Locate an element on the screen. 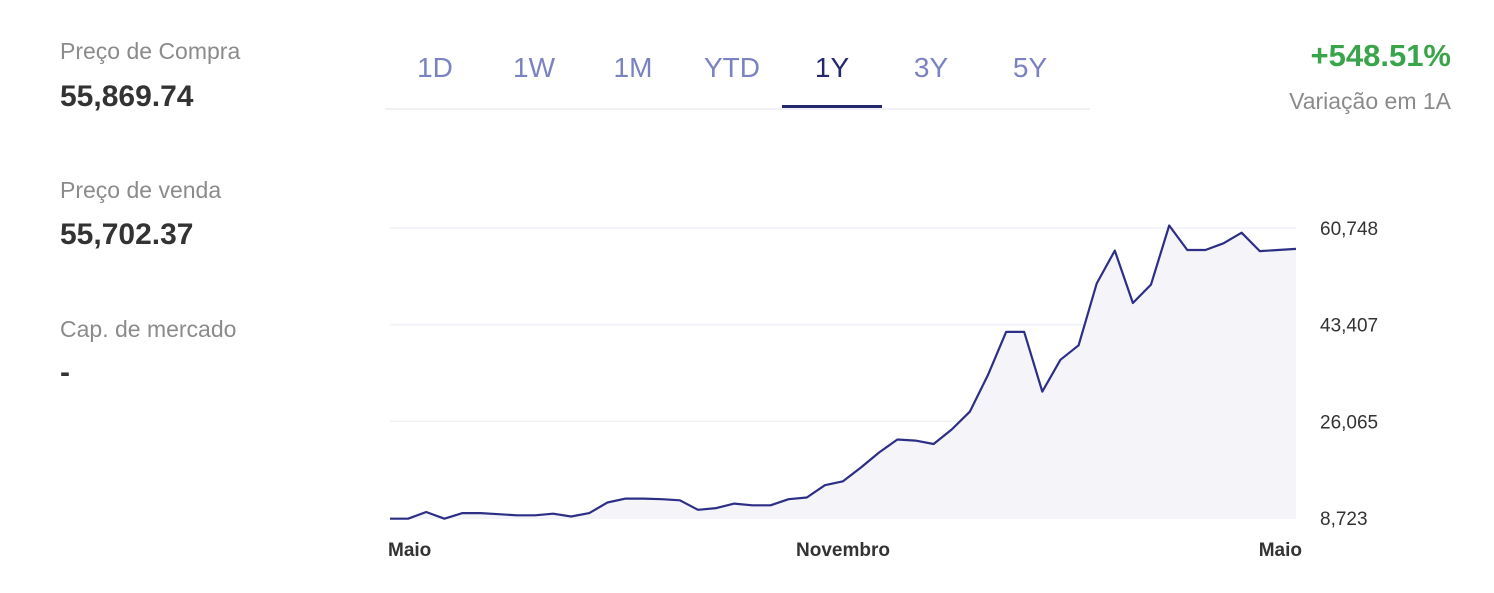 Image resolution: width=1494 pixels, height=593 pixels. change-percent: +548.51% is located at coordinates (1380, 55).